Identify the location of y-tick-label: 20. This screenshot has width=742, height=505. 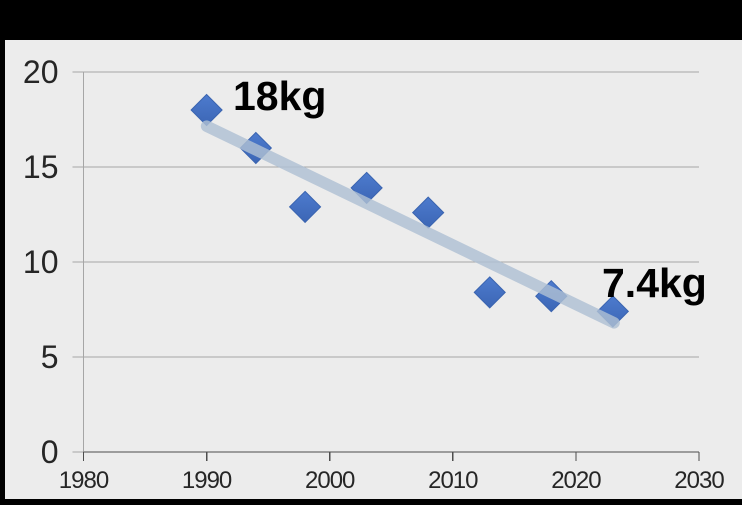
(41, 72).